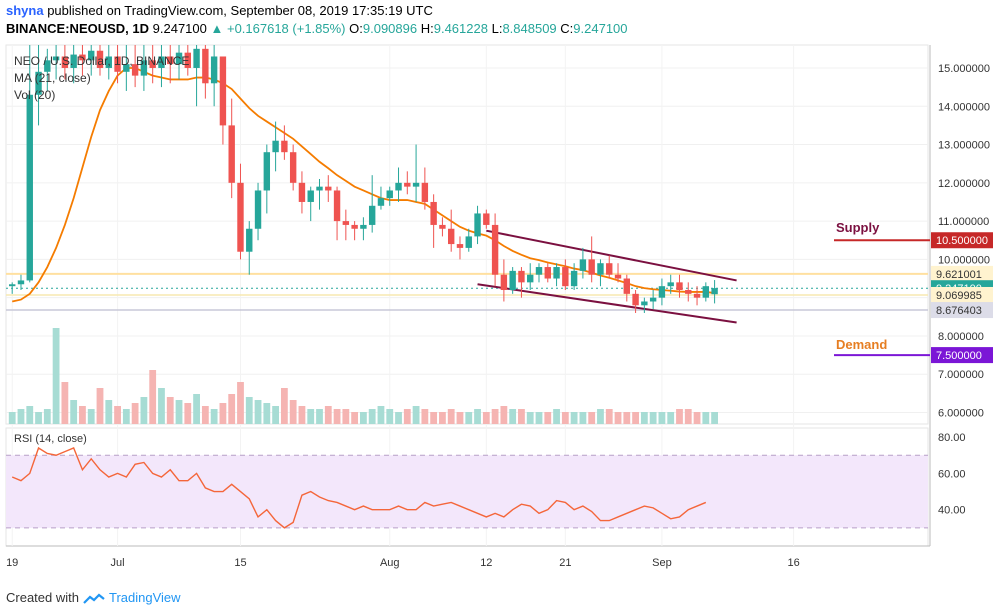 This screenshot has height=615, width=1006. What do you see at coordinates (278, 28) in the screenshot?
I see `price-change: ▲ +0.167618 (+1.85%)` at bounding box center [278, 28].